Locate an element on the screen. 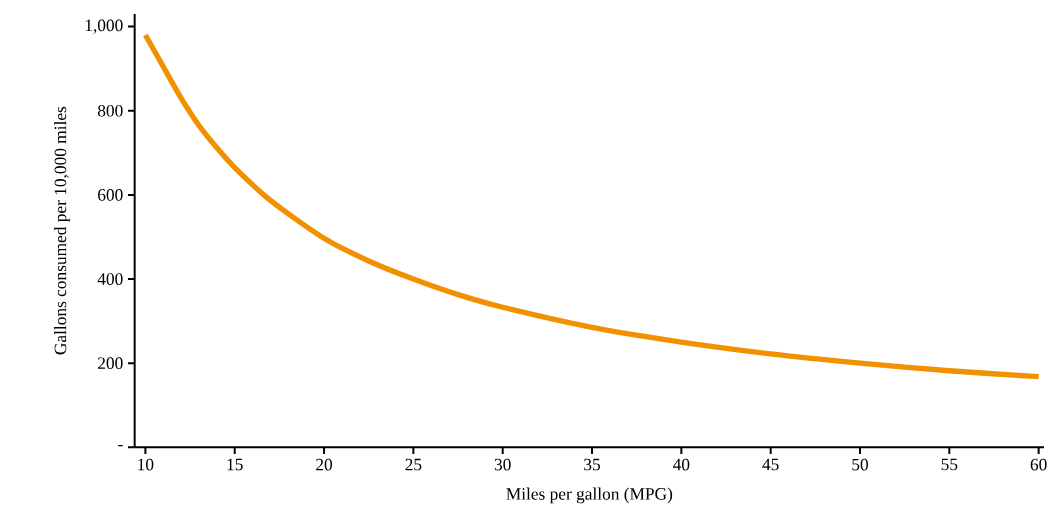  y-axis-title: Gallons consumed per 10,000 miles is located at coordinates (62, 230).